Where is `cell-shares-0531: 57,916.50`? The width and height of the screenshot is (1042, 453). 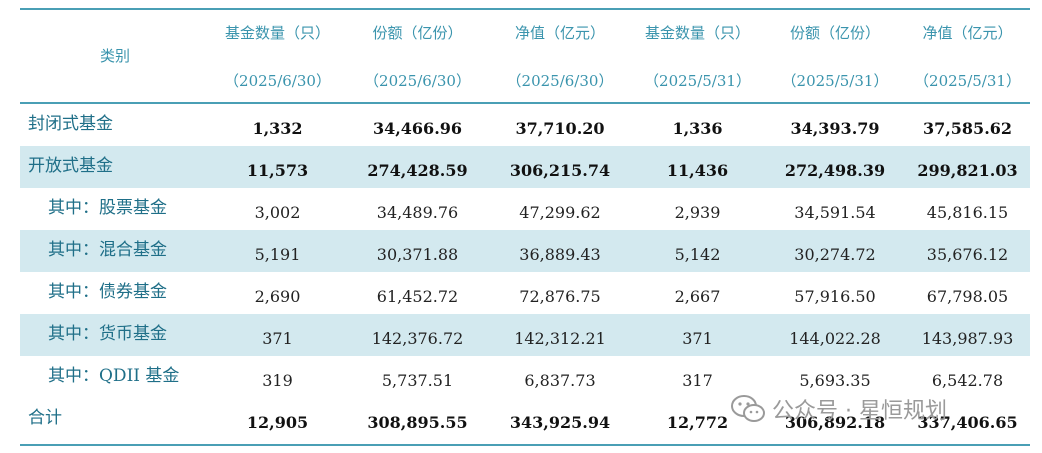
cell-shares-0531: 57,916.50 is located at coordinates (835, 296).